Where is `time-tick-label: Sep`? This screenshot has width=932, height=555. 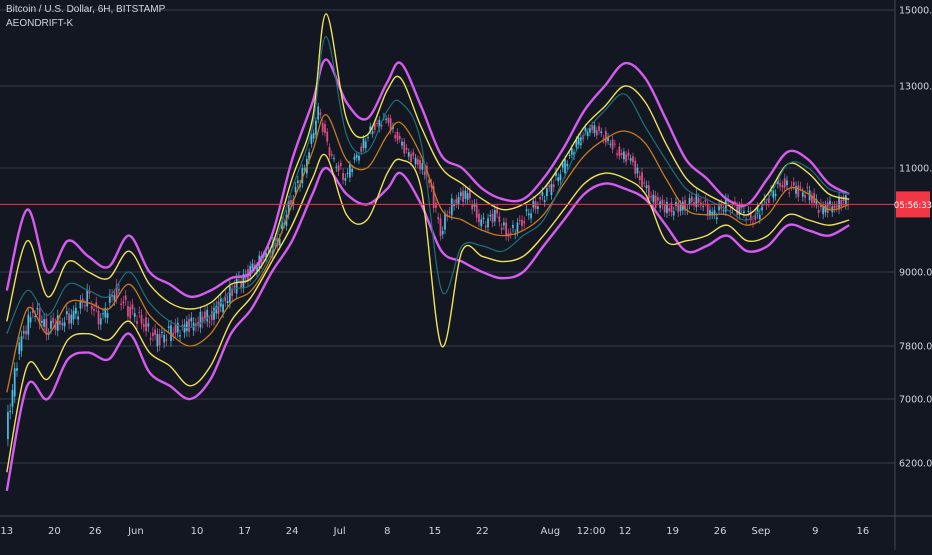 time-tick-label: Sep is located at coordinates (760, 531).